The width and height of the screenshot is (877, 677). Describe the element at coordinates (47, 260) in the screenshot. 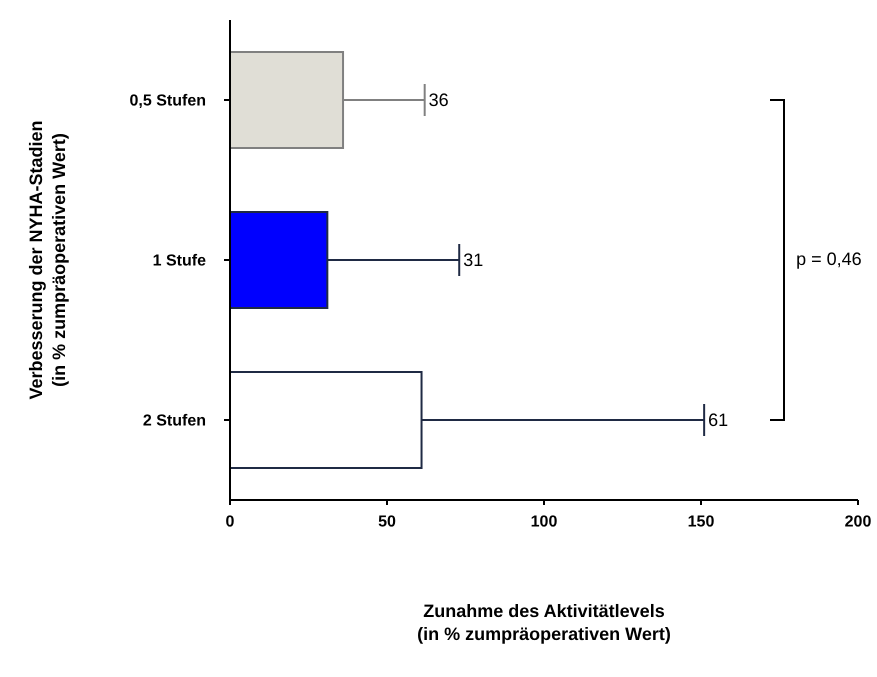

I see `y-axis-title: Verbesserung der NYHA-Stadien (in % zumpräoperativen Wert)` at that location.